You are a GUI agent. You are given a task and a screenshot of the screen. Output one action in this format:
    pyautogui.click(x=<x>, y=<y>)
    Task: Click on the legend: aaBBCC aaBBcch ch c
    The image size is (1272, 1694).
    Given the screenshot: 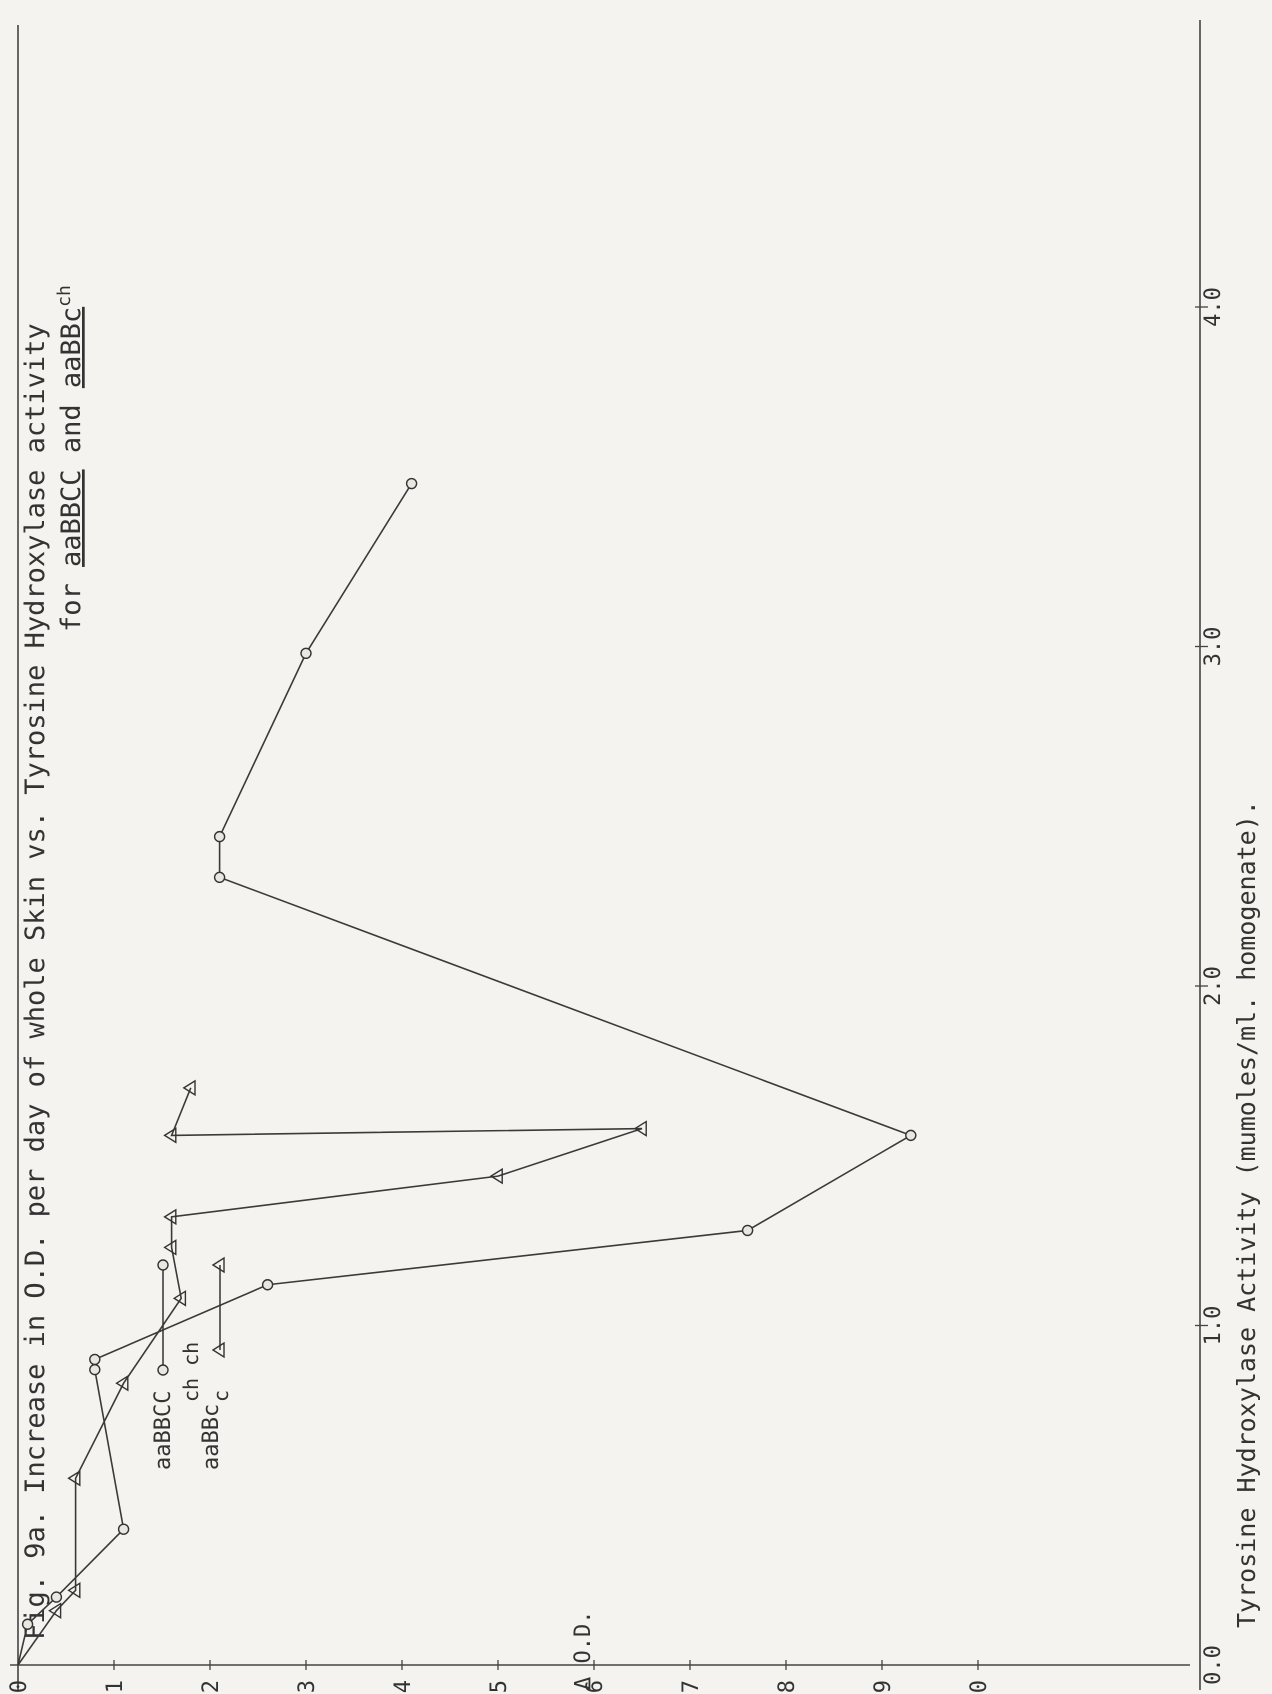 What is the action you would take?
    pyautogui.click(x=192, y=1363)
    